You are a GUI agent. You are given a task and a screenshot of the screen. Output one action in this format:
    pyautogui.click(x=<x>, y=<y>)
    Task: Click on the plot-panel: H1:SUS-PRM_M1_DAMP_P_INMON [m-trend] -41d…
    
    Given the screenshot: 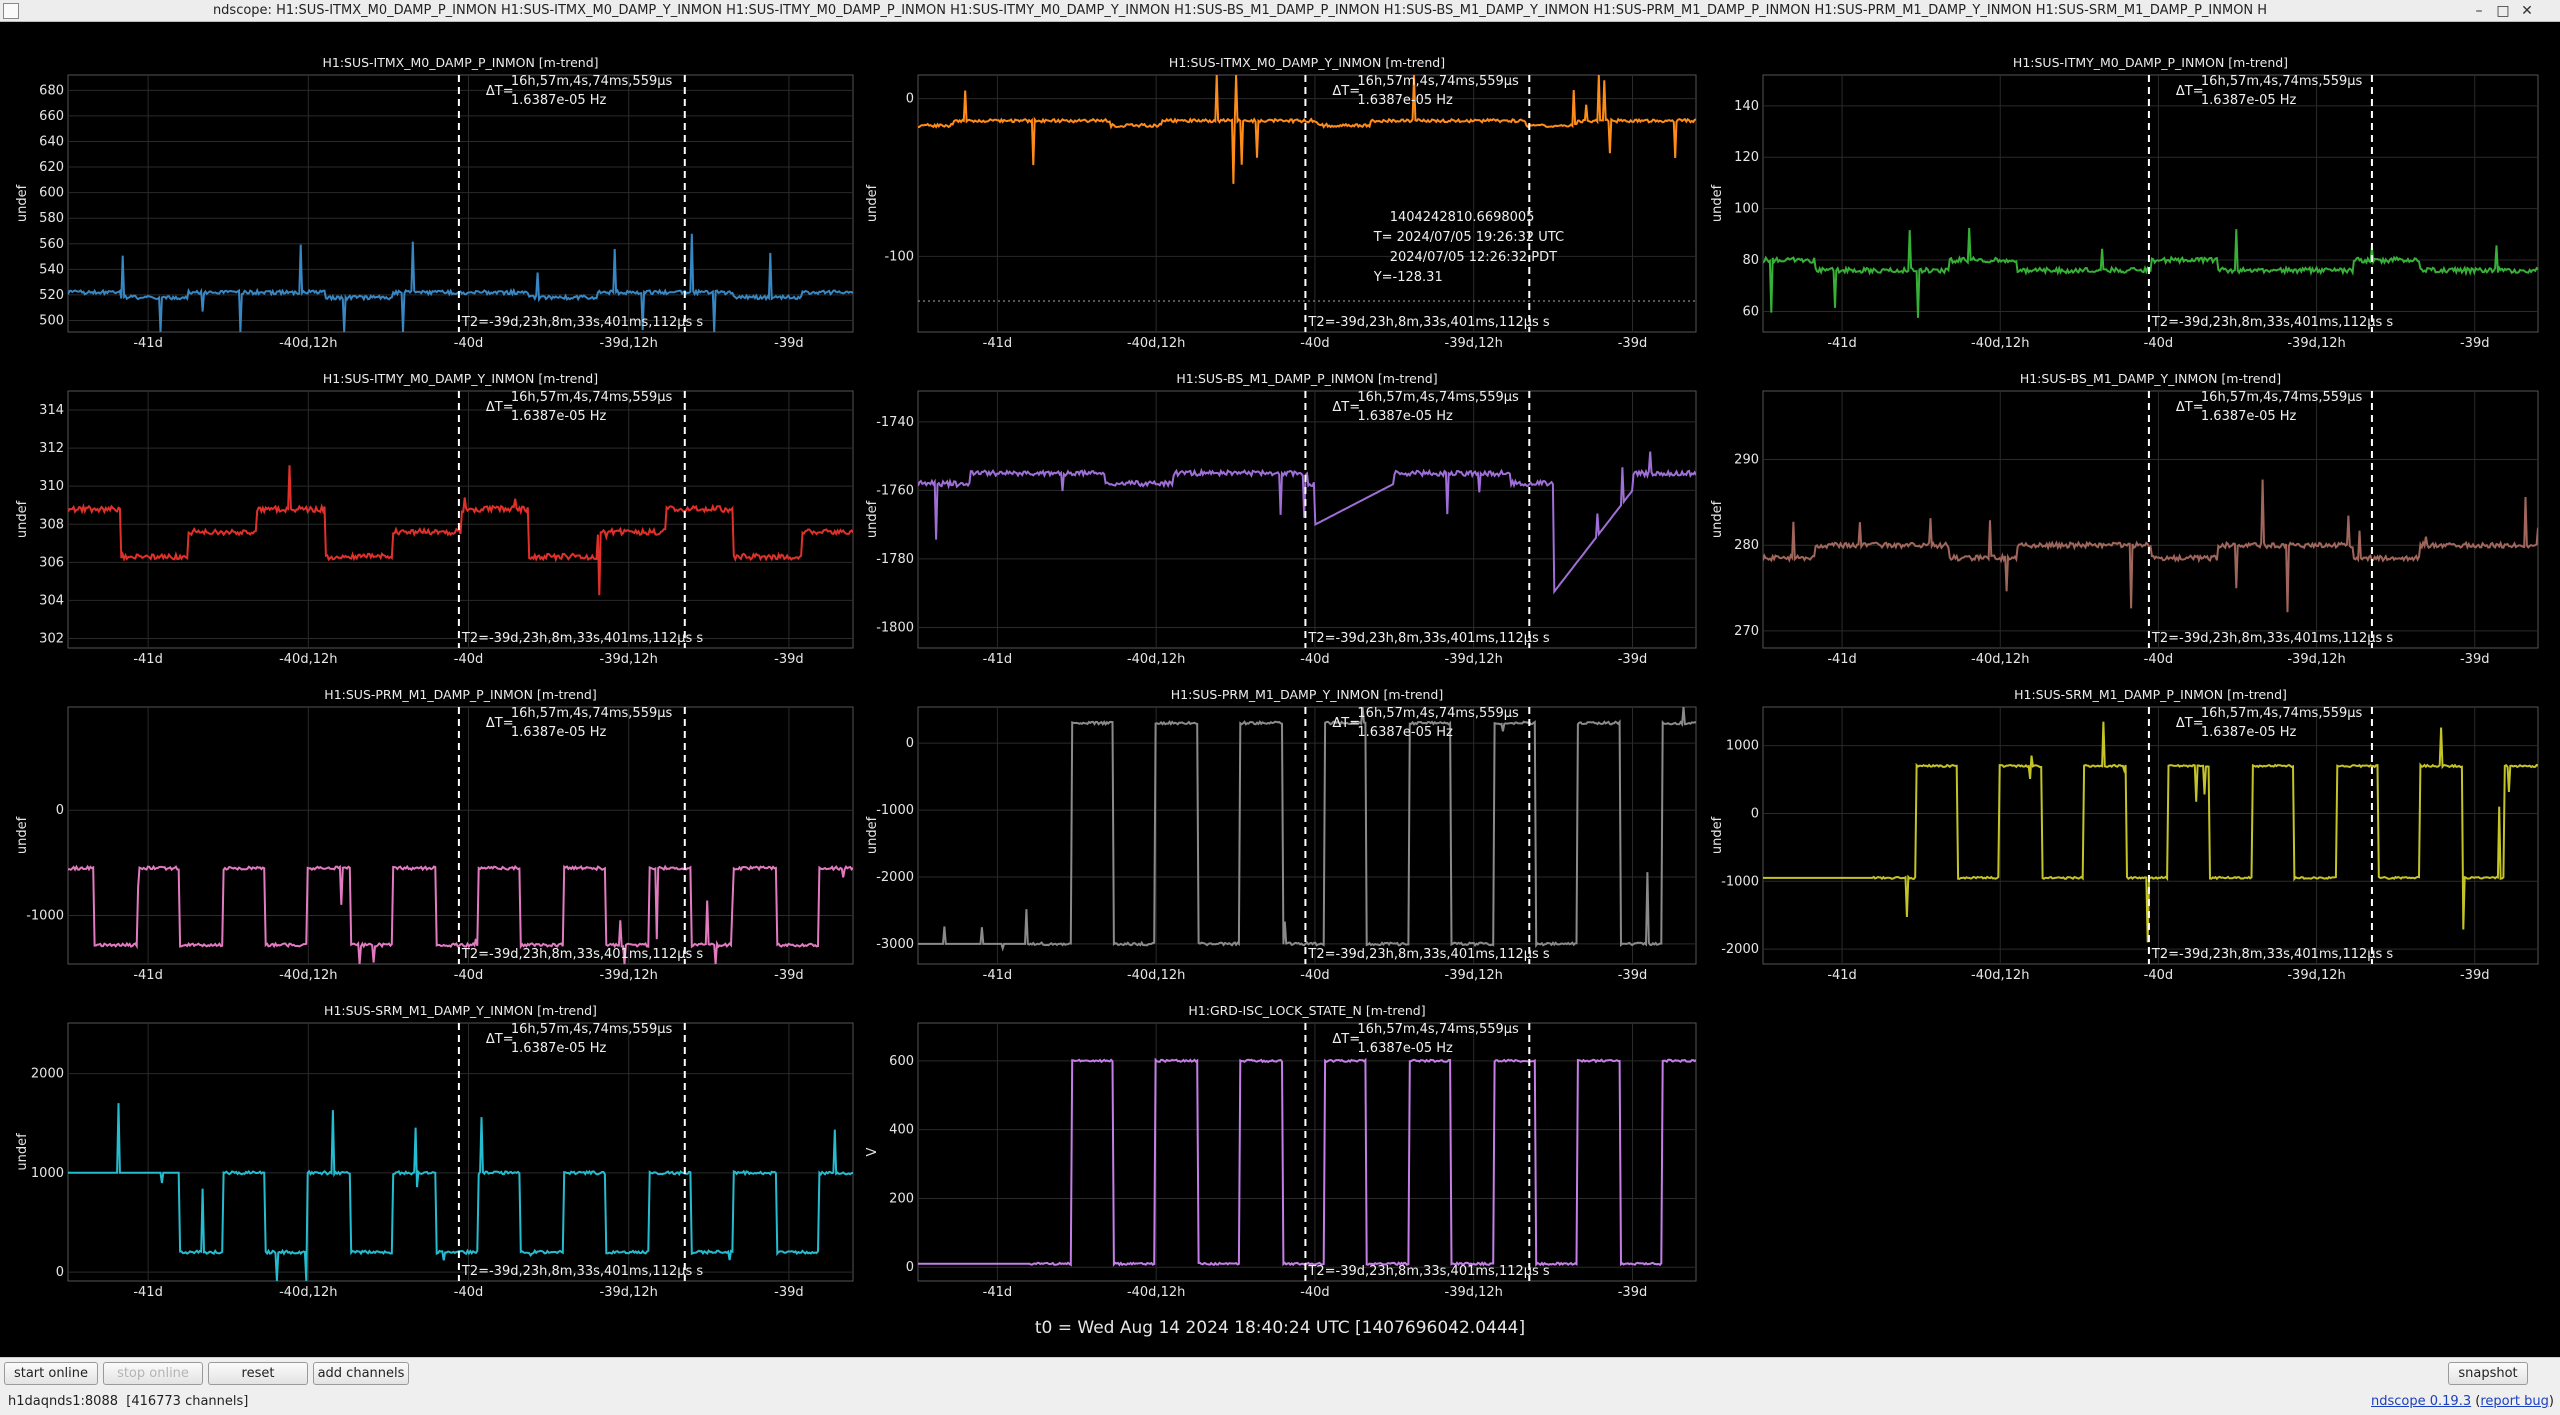 What is the action you would take?
    pyautogui.click(x=434, y=835)
    